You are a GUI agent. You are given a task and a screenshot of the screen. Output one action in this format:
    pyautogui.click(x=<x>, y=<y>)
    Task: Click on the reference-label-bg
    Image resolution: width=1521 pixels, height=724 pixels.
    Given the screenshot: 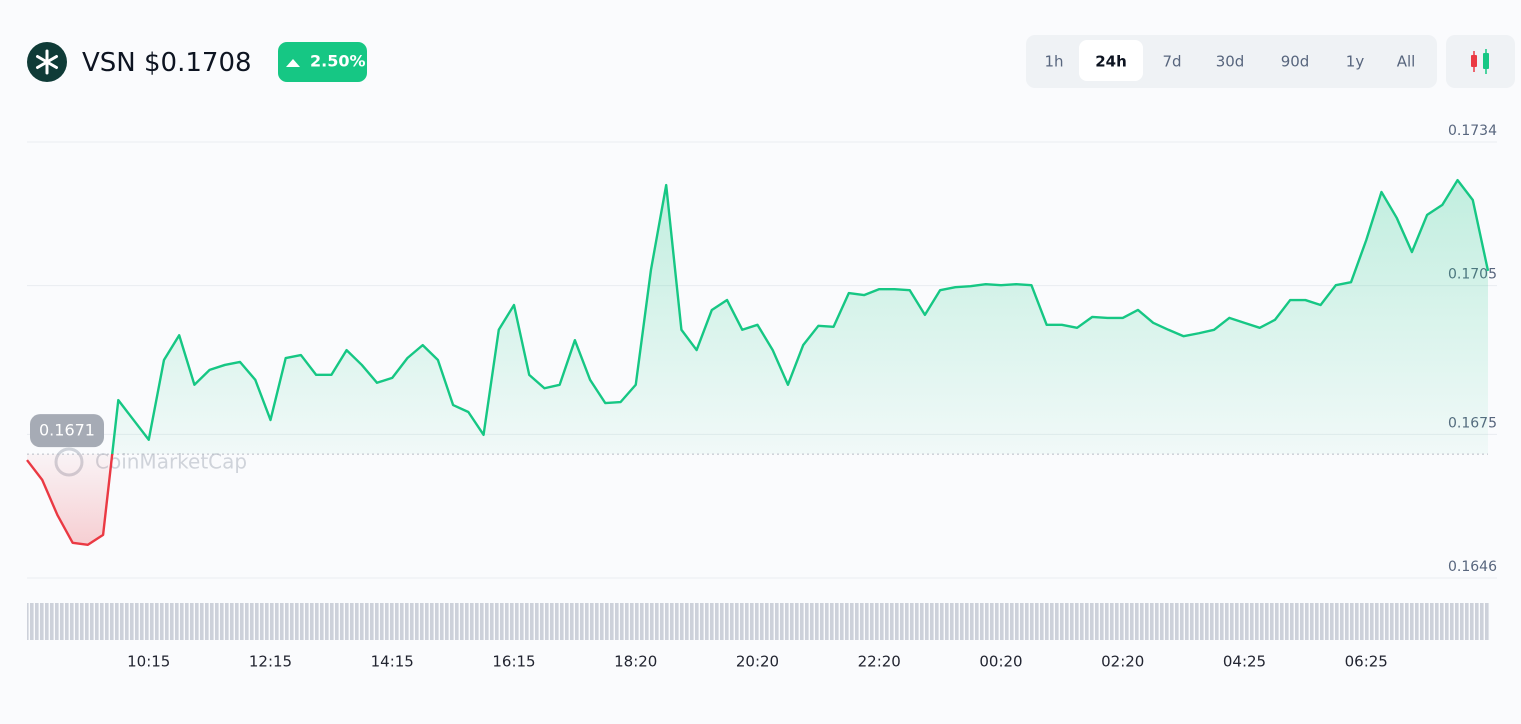 What is the action you would take?
    pyautogui.click(x=67, y=431)
    